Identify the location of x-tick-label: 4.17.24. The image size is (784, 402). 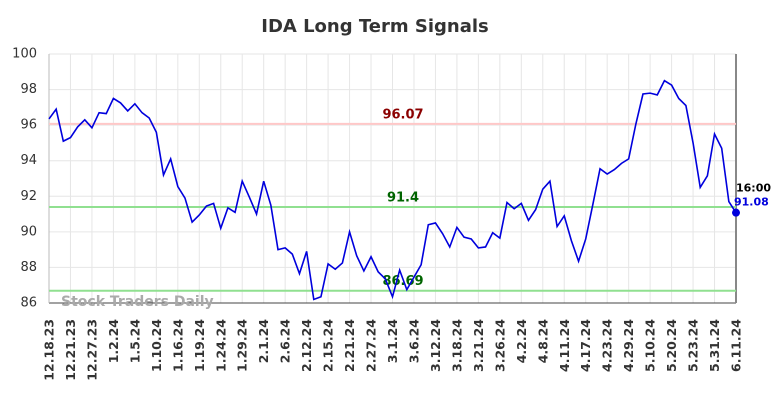
(585, 345).